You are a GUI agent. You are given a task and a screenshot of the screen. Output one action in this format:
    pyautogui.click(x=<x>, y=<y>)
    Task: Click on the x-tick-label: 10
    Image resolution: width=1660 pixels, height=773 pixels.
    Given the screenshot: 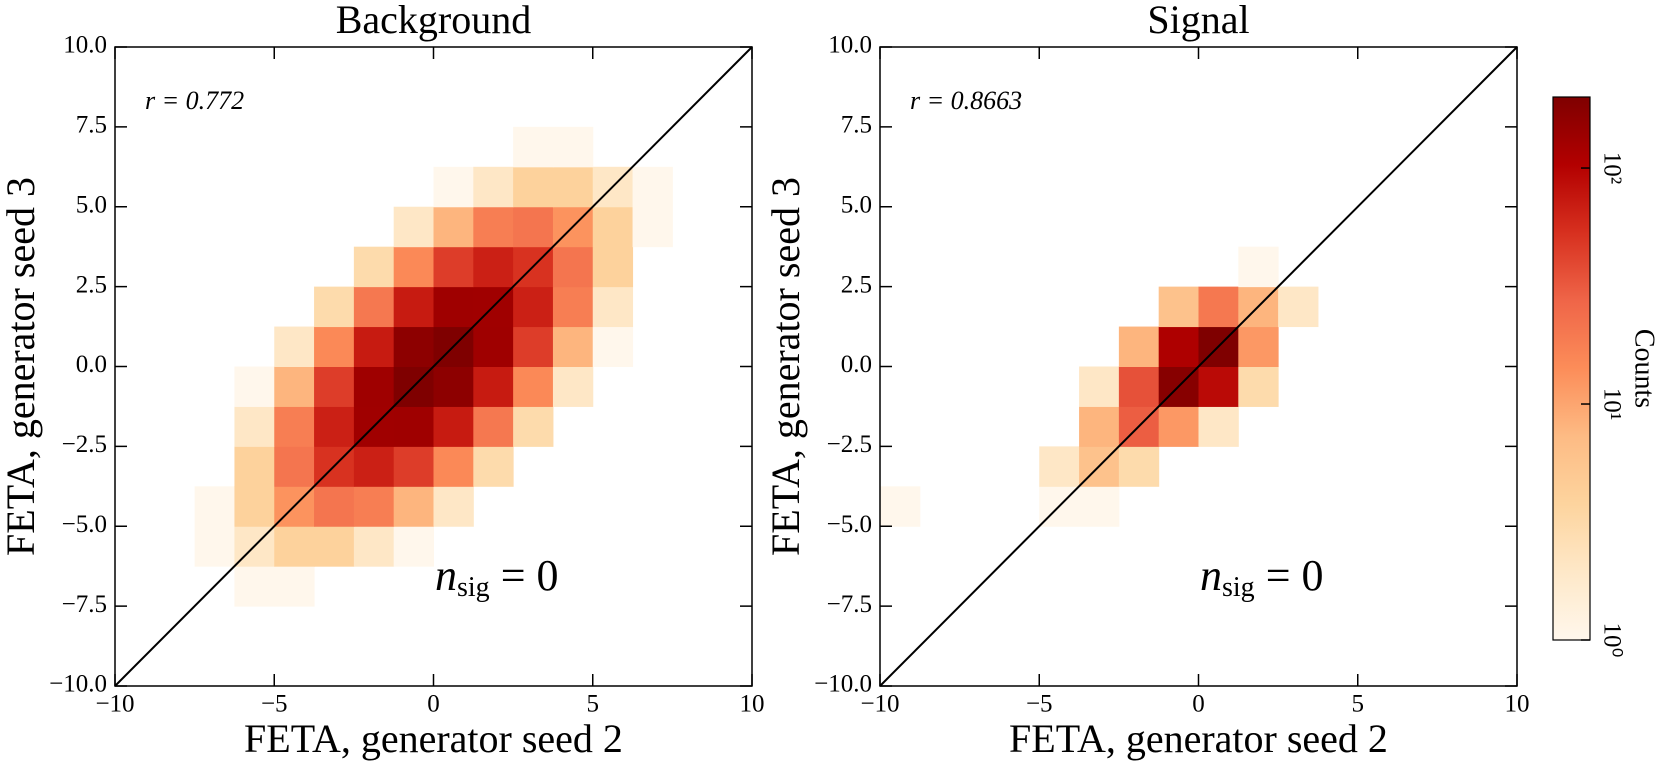 What is the action you would take?
    pyautogui.click(x=752, y=704)
    